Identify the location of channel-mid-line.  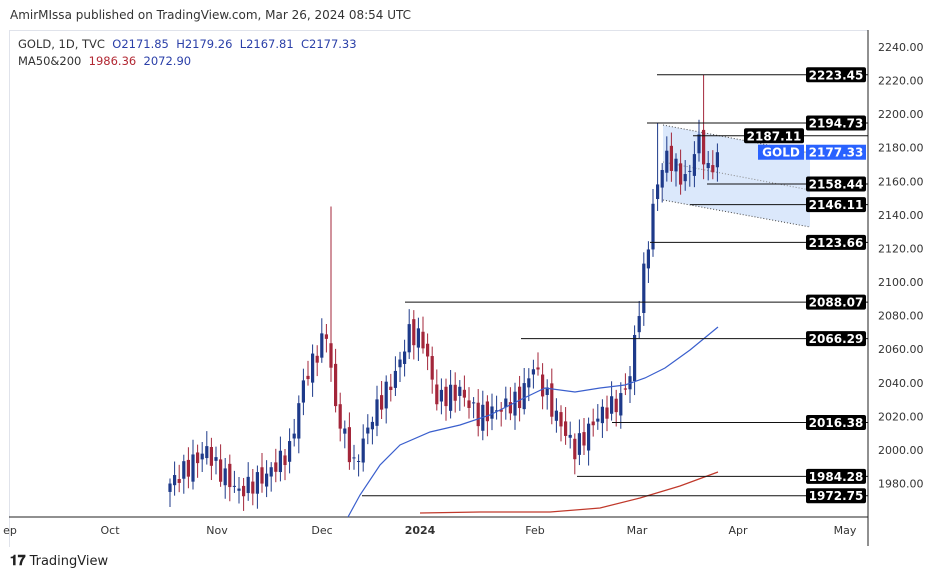
(736, 176).